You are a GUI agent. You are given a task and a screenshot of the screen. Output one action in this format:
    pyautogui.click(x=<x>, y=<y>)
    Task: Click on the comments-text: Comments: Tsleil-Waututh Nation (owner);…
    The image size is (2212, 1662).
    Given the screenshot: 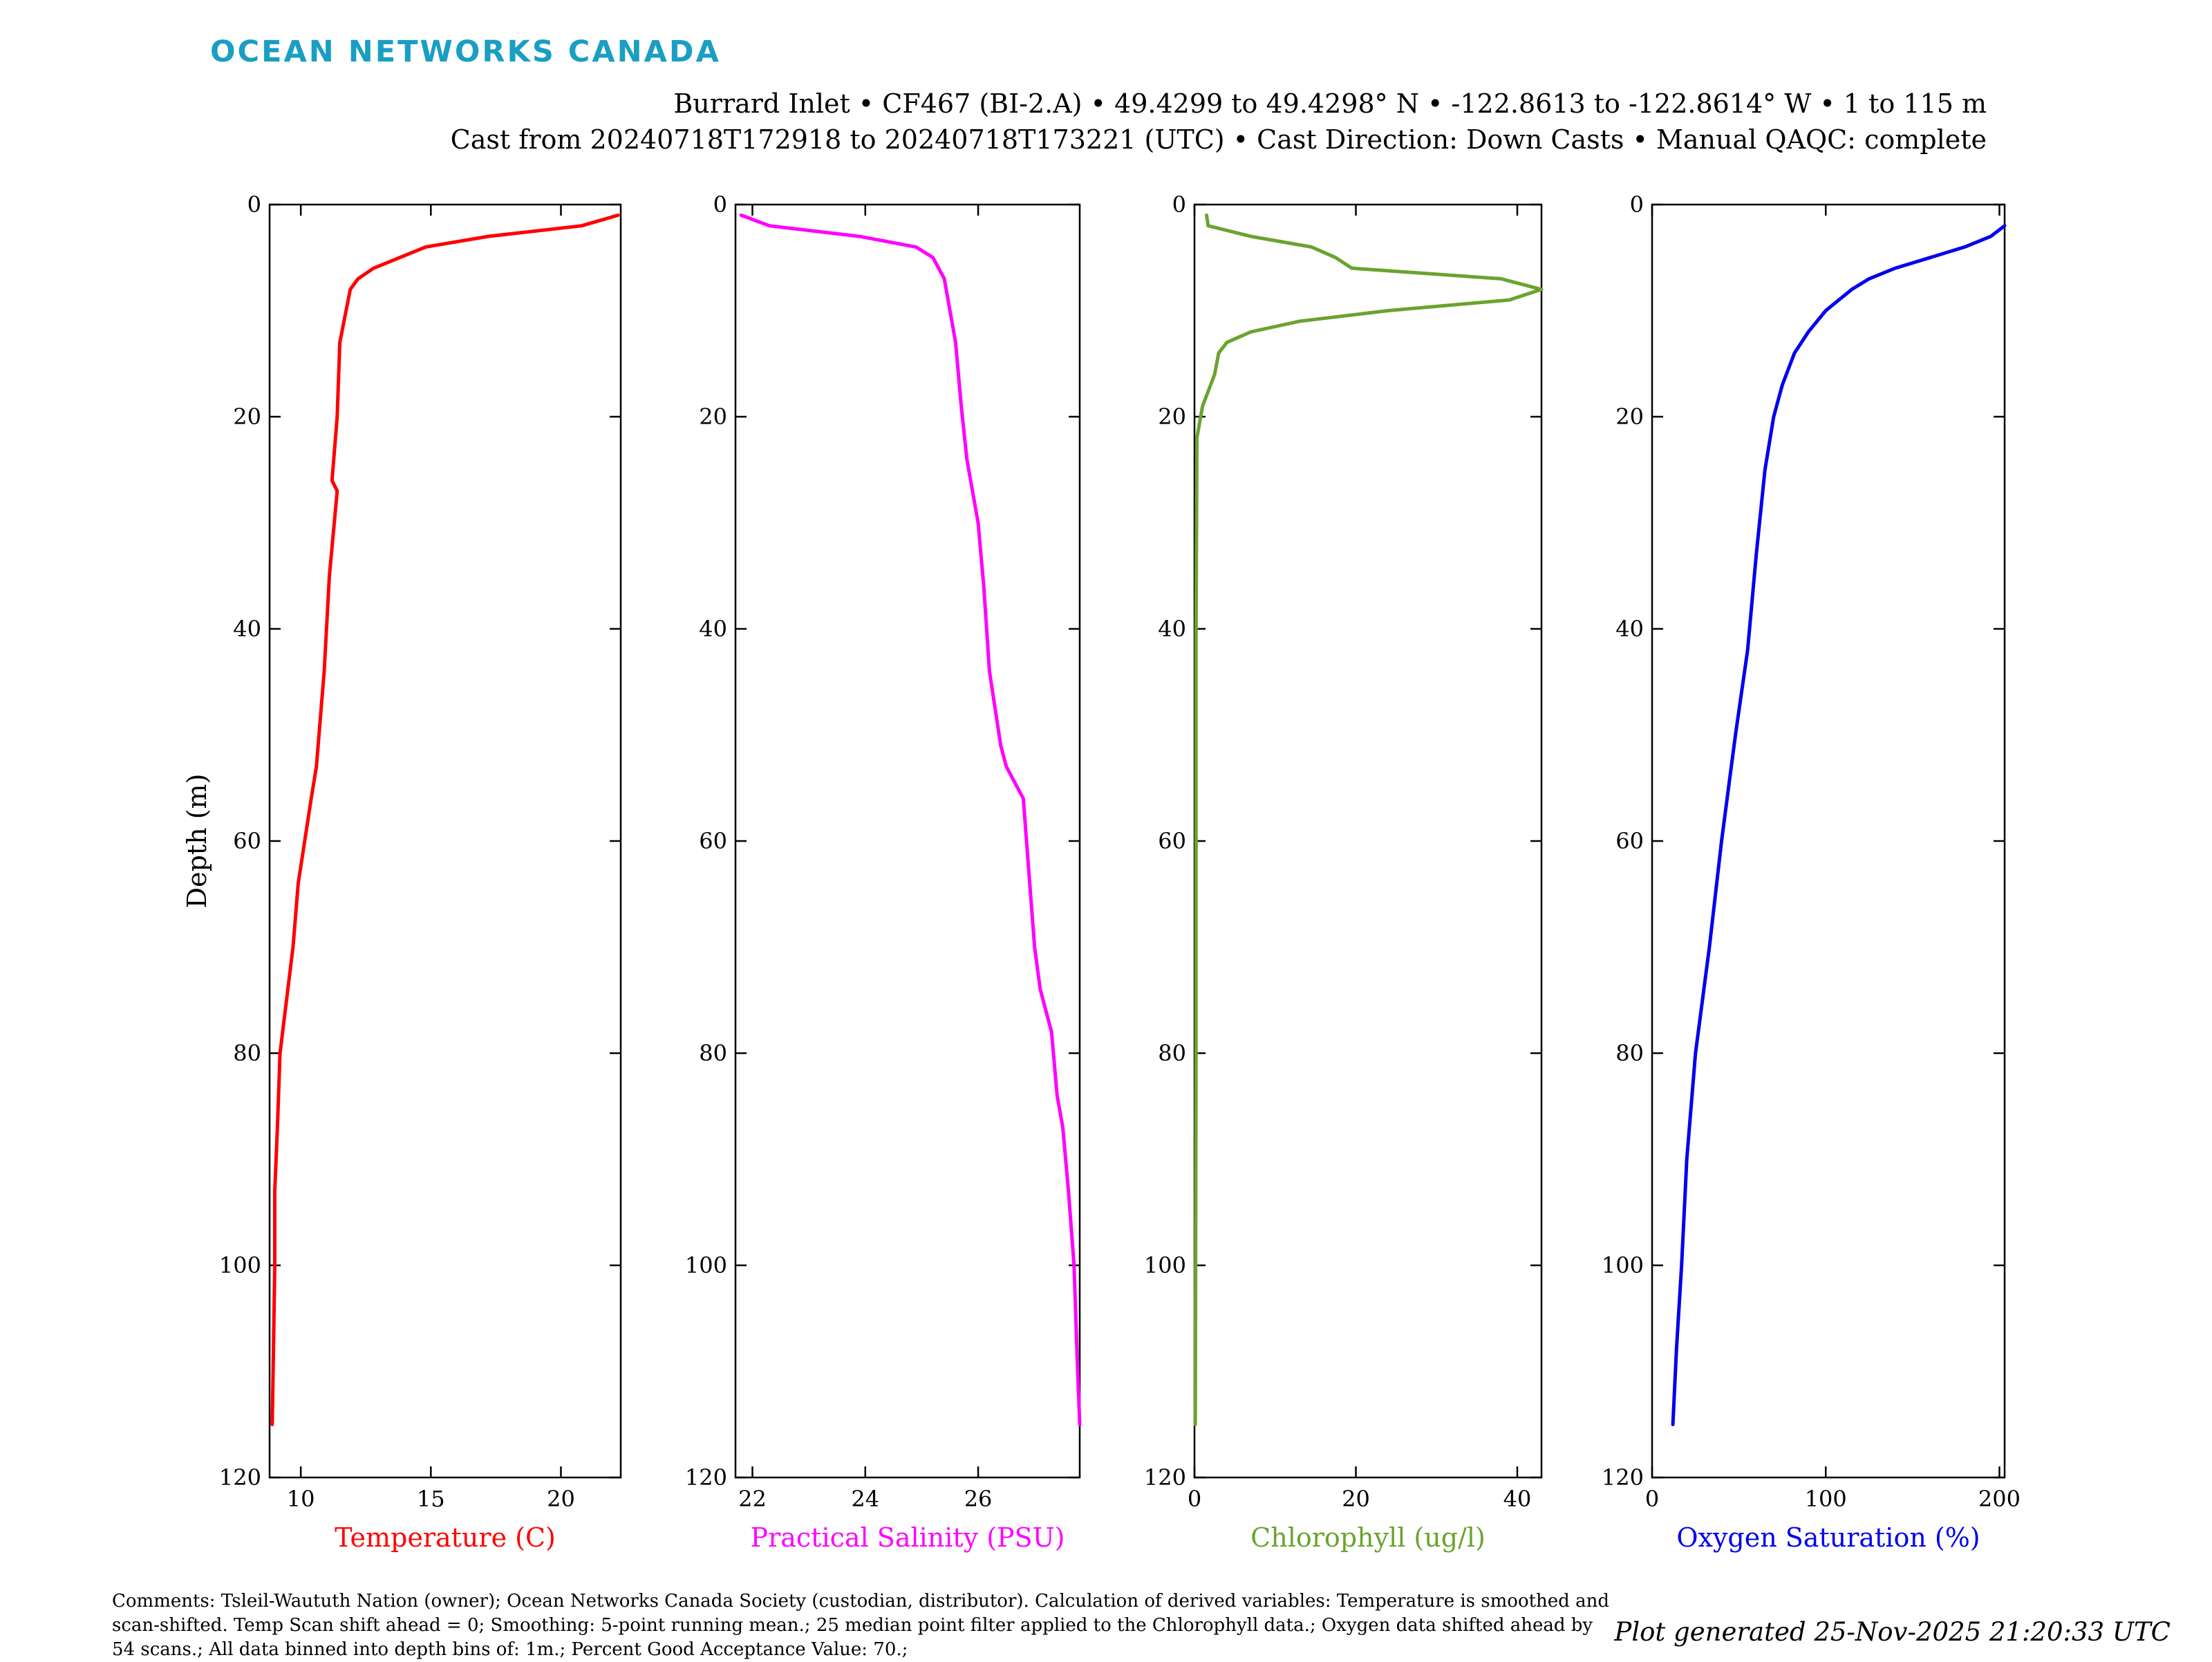 What is the action you would take?
    pyautogui.click(x=861, y=1625)
    